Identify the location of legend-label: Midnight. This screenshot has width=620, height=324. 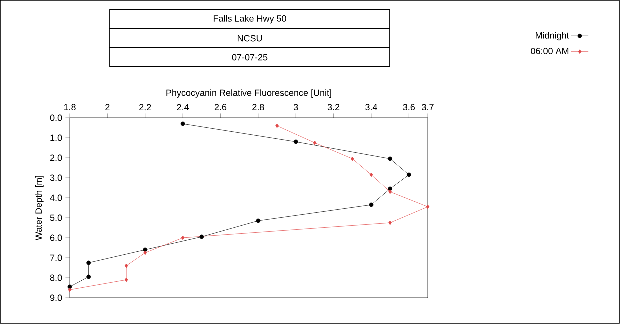
(553, 36).